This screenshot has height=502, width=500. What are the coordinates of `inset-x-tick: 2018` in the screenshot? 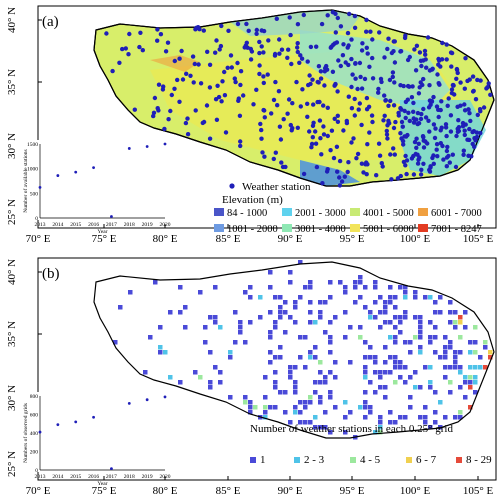 It's located at (129, 477).